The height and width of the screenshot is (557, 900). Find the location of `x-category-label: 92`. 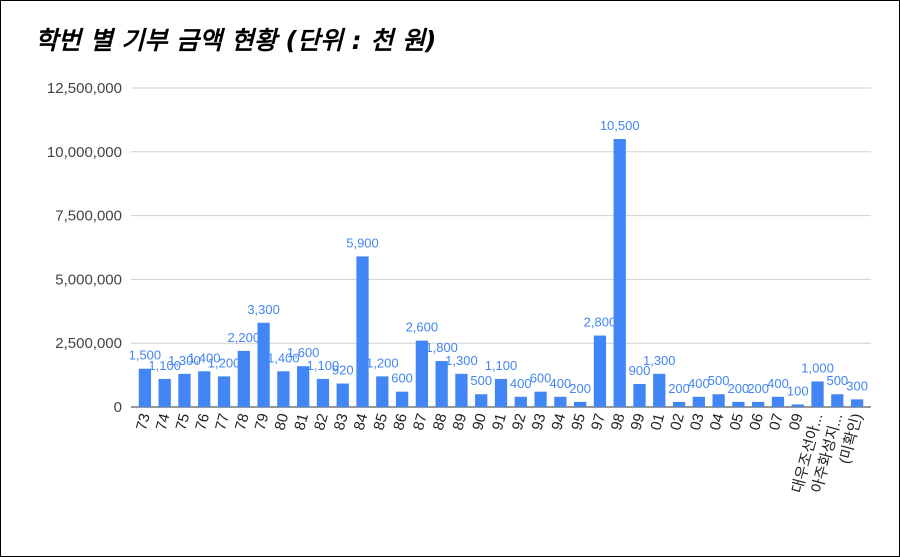

x-category-label: 92 is located at coordinates (519, 422).